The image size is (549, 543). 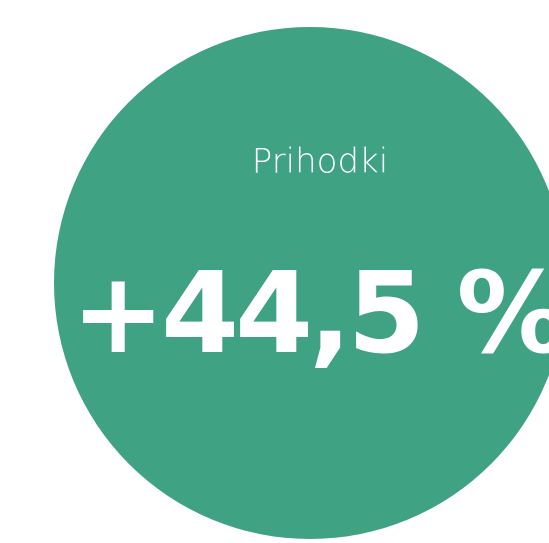 I want to click on label: Prihodki, so click(x=320, y=162).